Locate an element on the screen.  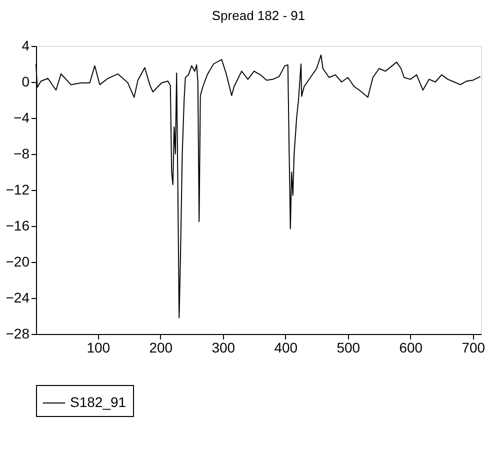
x-tick-label: 200 is located at coordinates (161, 348).